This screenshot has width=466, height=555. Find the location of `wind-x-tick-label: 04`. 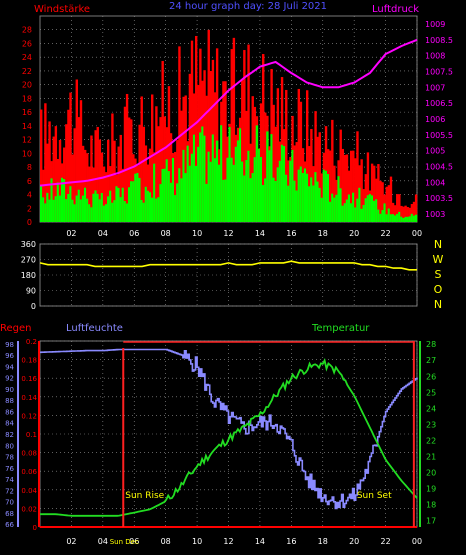

wind-x-tick-label: 04 is located at coordinates (103, 233).